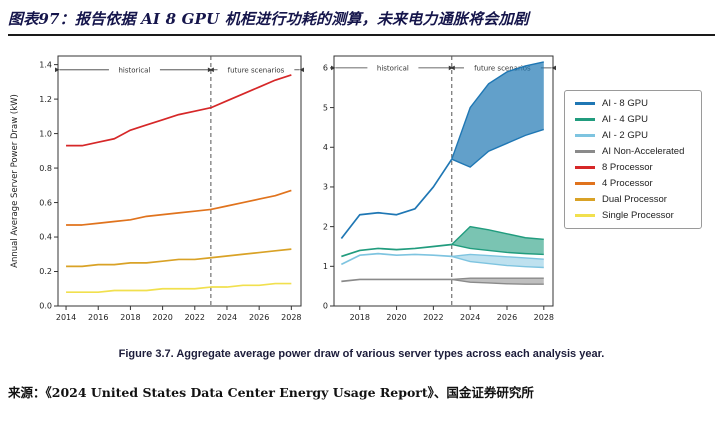 Image resolution: width=723 pixels, height=431 pixels. What do you see at coordinates (638, 215) in the screenshot?
I see `legend-label: Single Processor` at bounding box center [638, 215].